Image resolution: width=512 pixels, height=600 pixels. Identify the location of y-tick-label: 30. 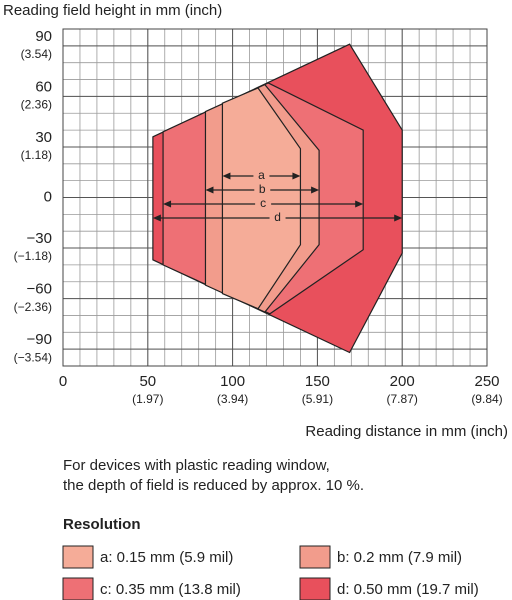
(43, 137).